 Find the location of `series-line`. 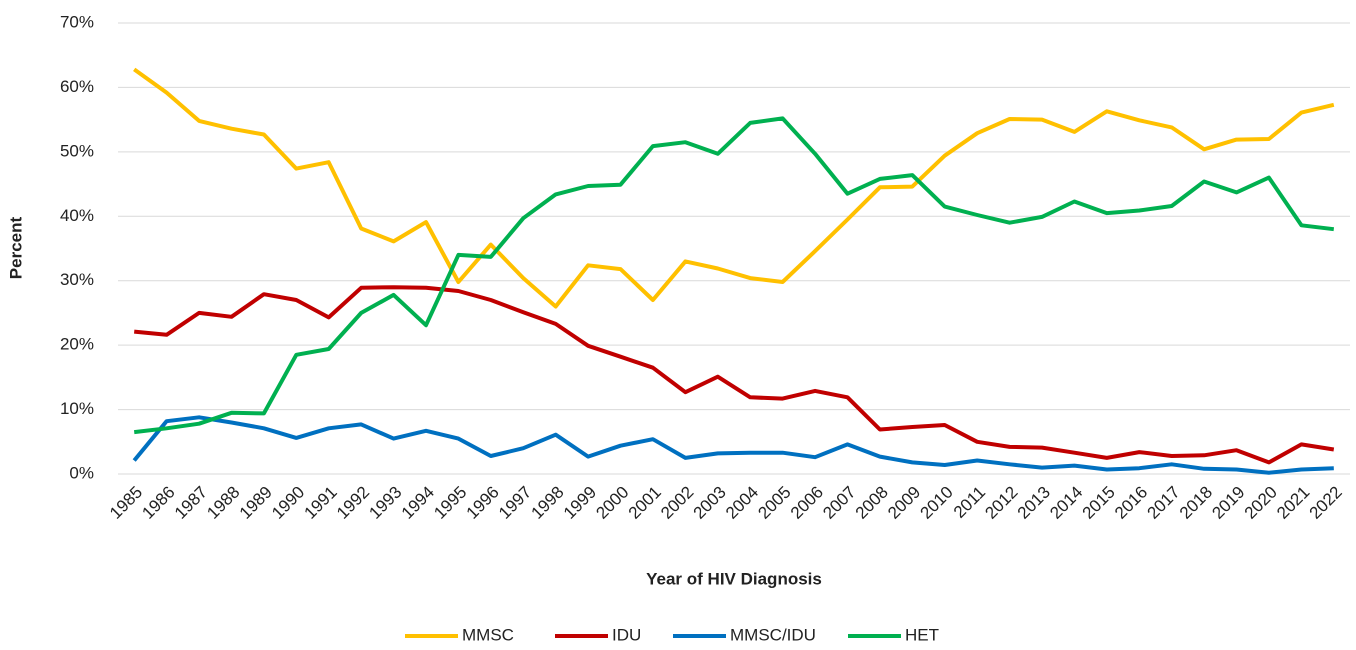

series-line is located at coordinates (733, 445).